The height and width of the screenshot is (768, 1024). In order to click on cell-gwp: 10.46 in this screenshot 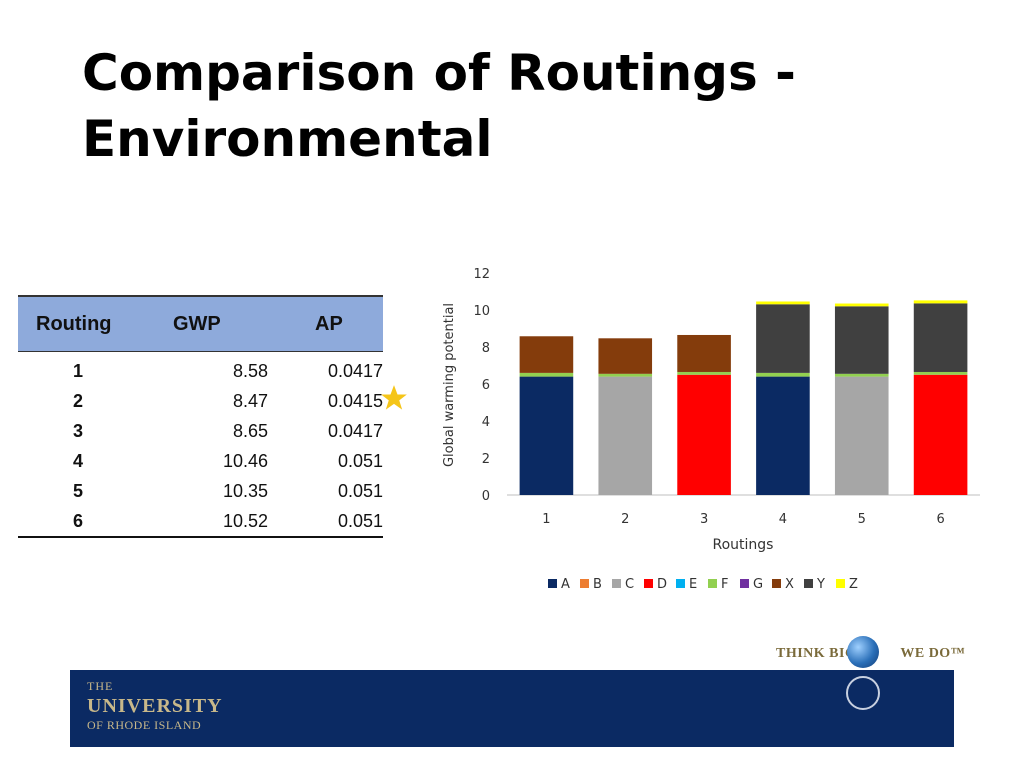, I will do `click(245, 460)`.